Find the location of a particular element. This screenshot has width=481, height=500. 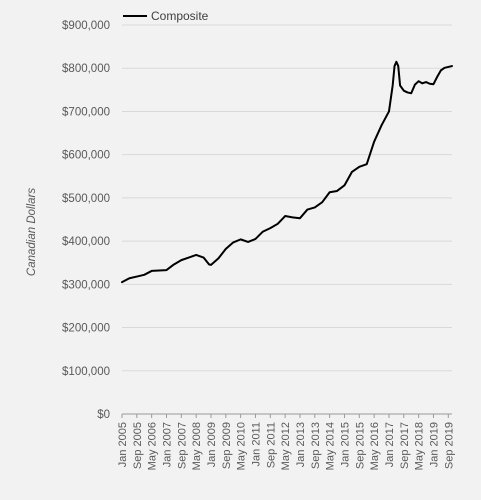

legend-label-composite: Composite is located at coordinates (180, 16).